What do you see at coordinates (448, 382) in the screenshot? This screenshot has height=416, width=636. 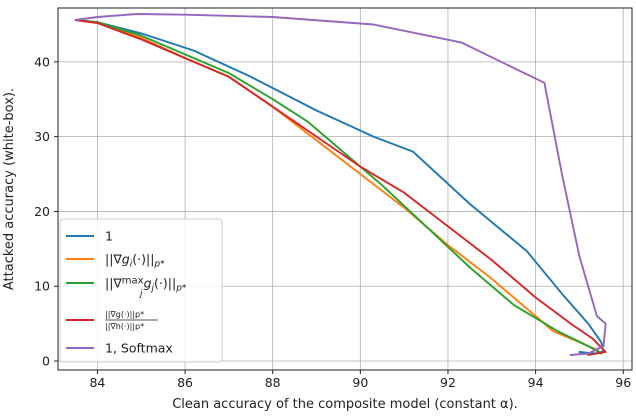 I see `x-tick-label: 92` at bounding box center [448, 382].